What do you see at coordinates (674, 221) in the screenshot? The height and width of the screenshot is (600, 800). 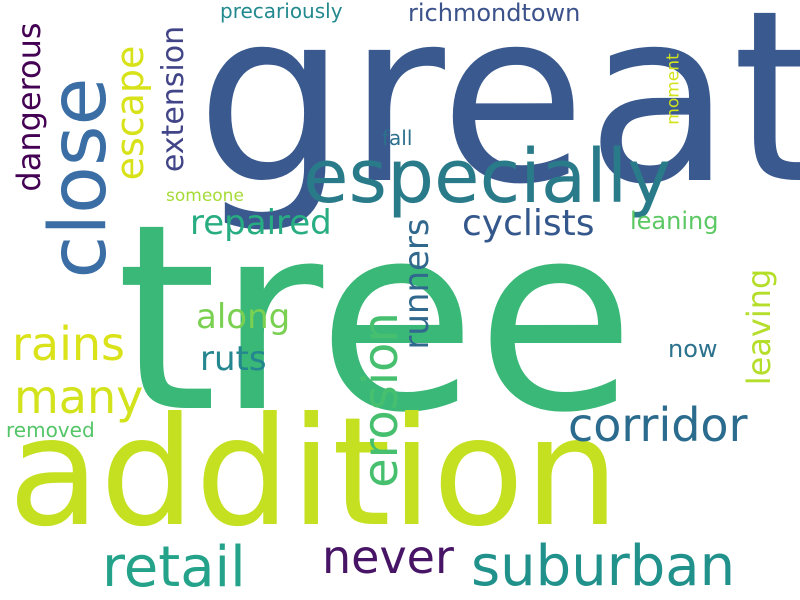 I see `word-leaning: leaning` at bounding box center [674, 221].